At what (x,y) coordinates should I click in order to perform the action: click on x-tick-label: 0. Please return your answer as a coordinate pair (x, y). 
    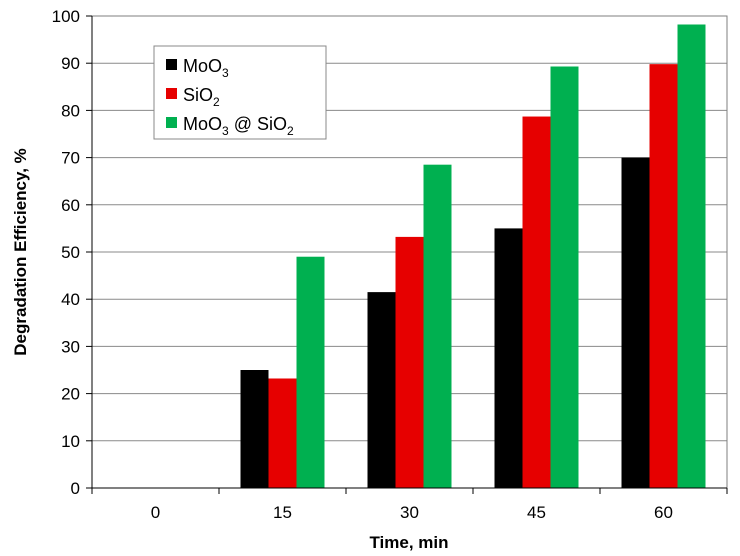
    Looking at the image, I should click on (155, 512).